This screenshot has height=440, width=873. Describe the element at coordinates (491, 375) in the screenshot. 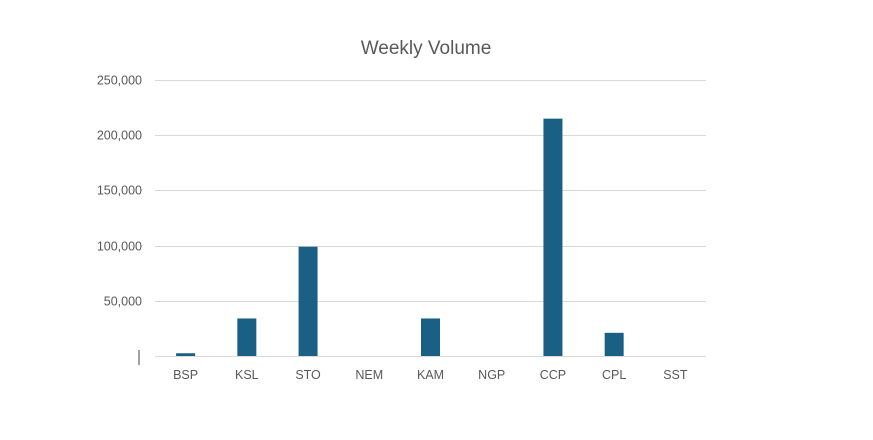

I see `x-tick-label: NGP` at that location.